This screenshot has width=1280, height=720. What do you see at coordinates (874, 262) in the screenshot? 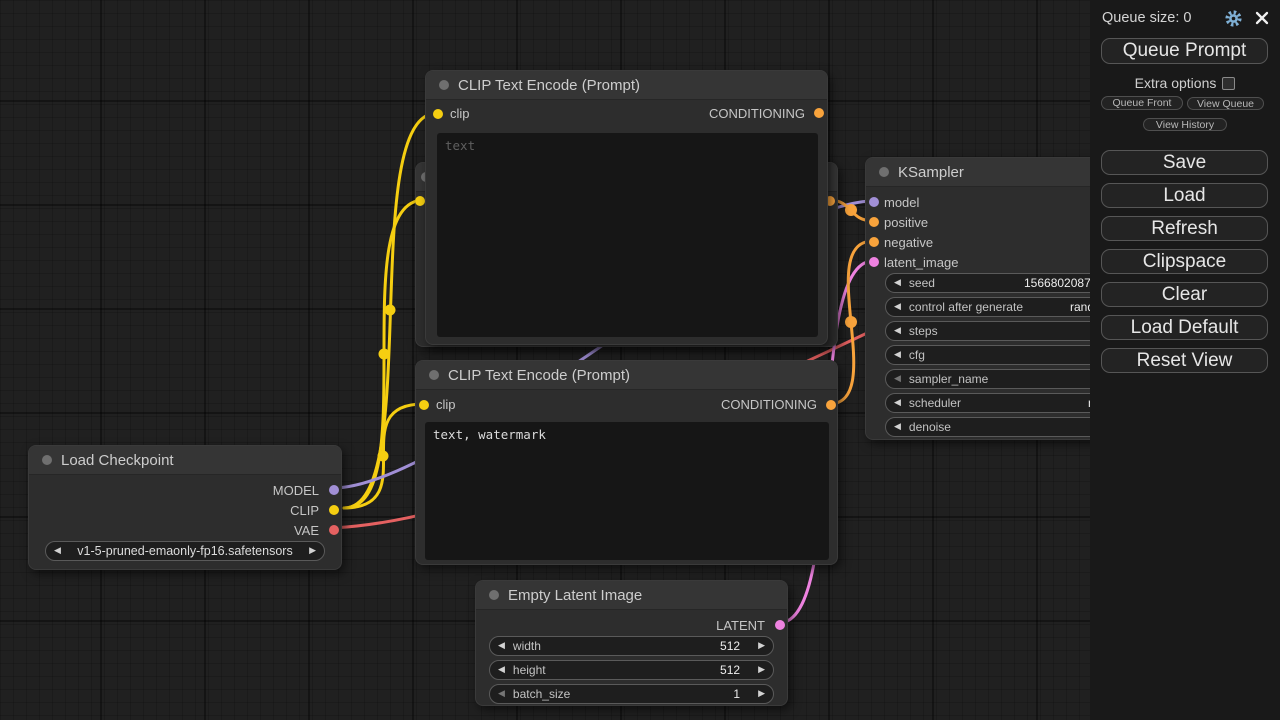
I see `latent-image-input-port` at bounding box center [874, 262].